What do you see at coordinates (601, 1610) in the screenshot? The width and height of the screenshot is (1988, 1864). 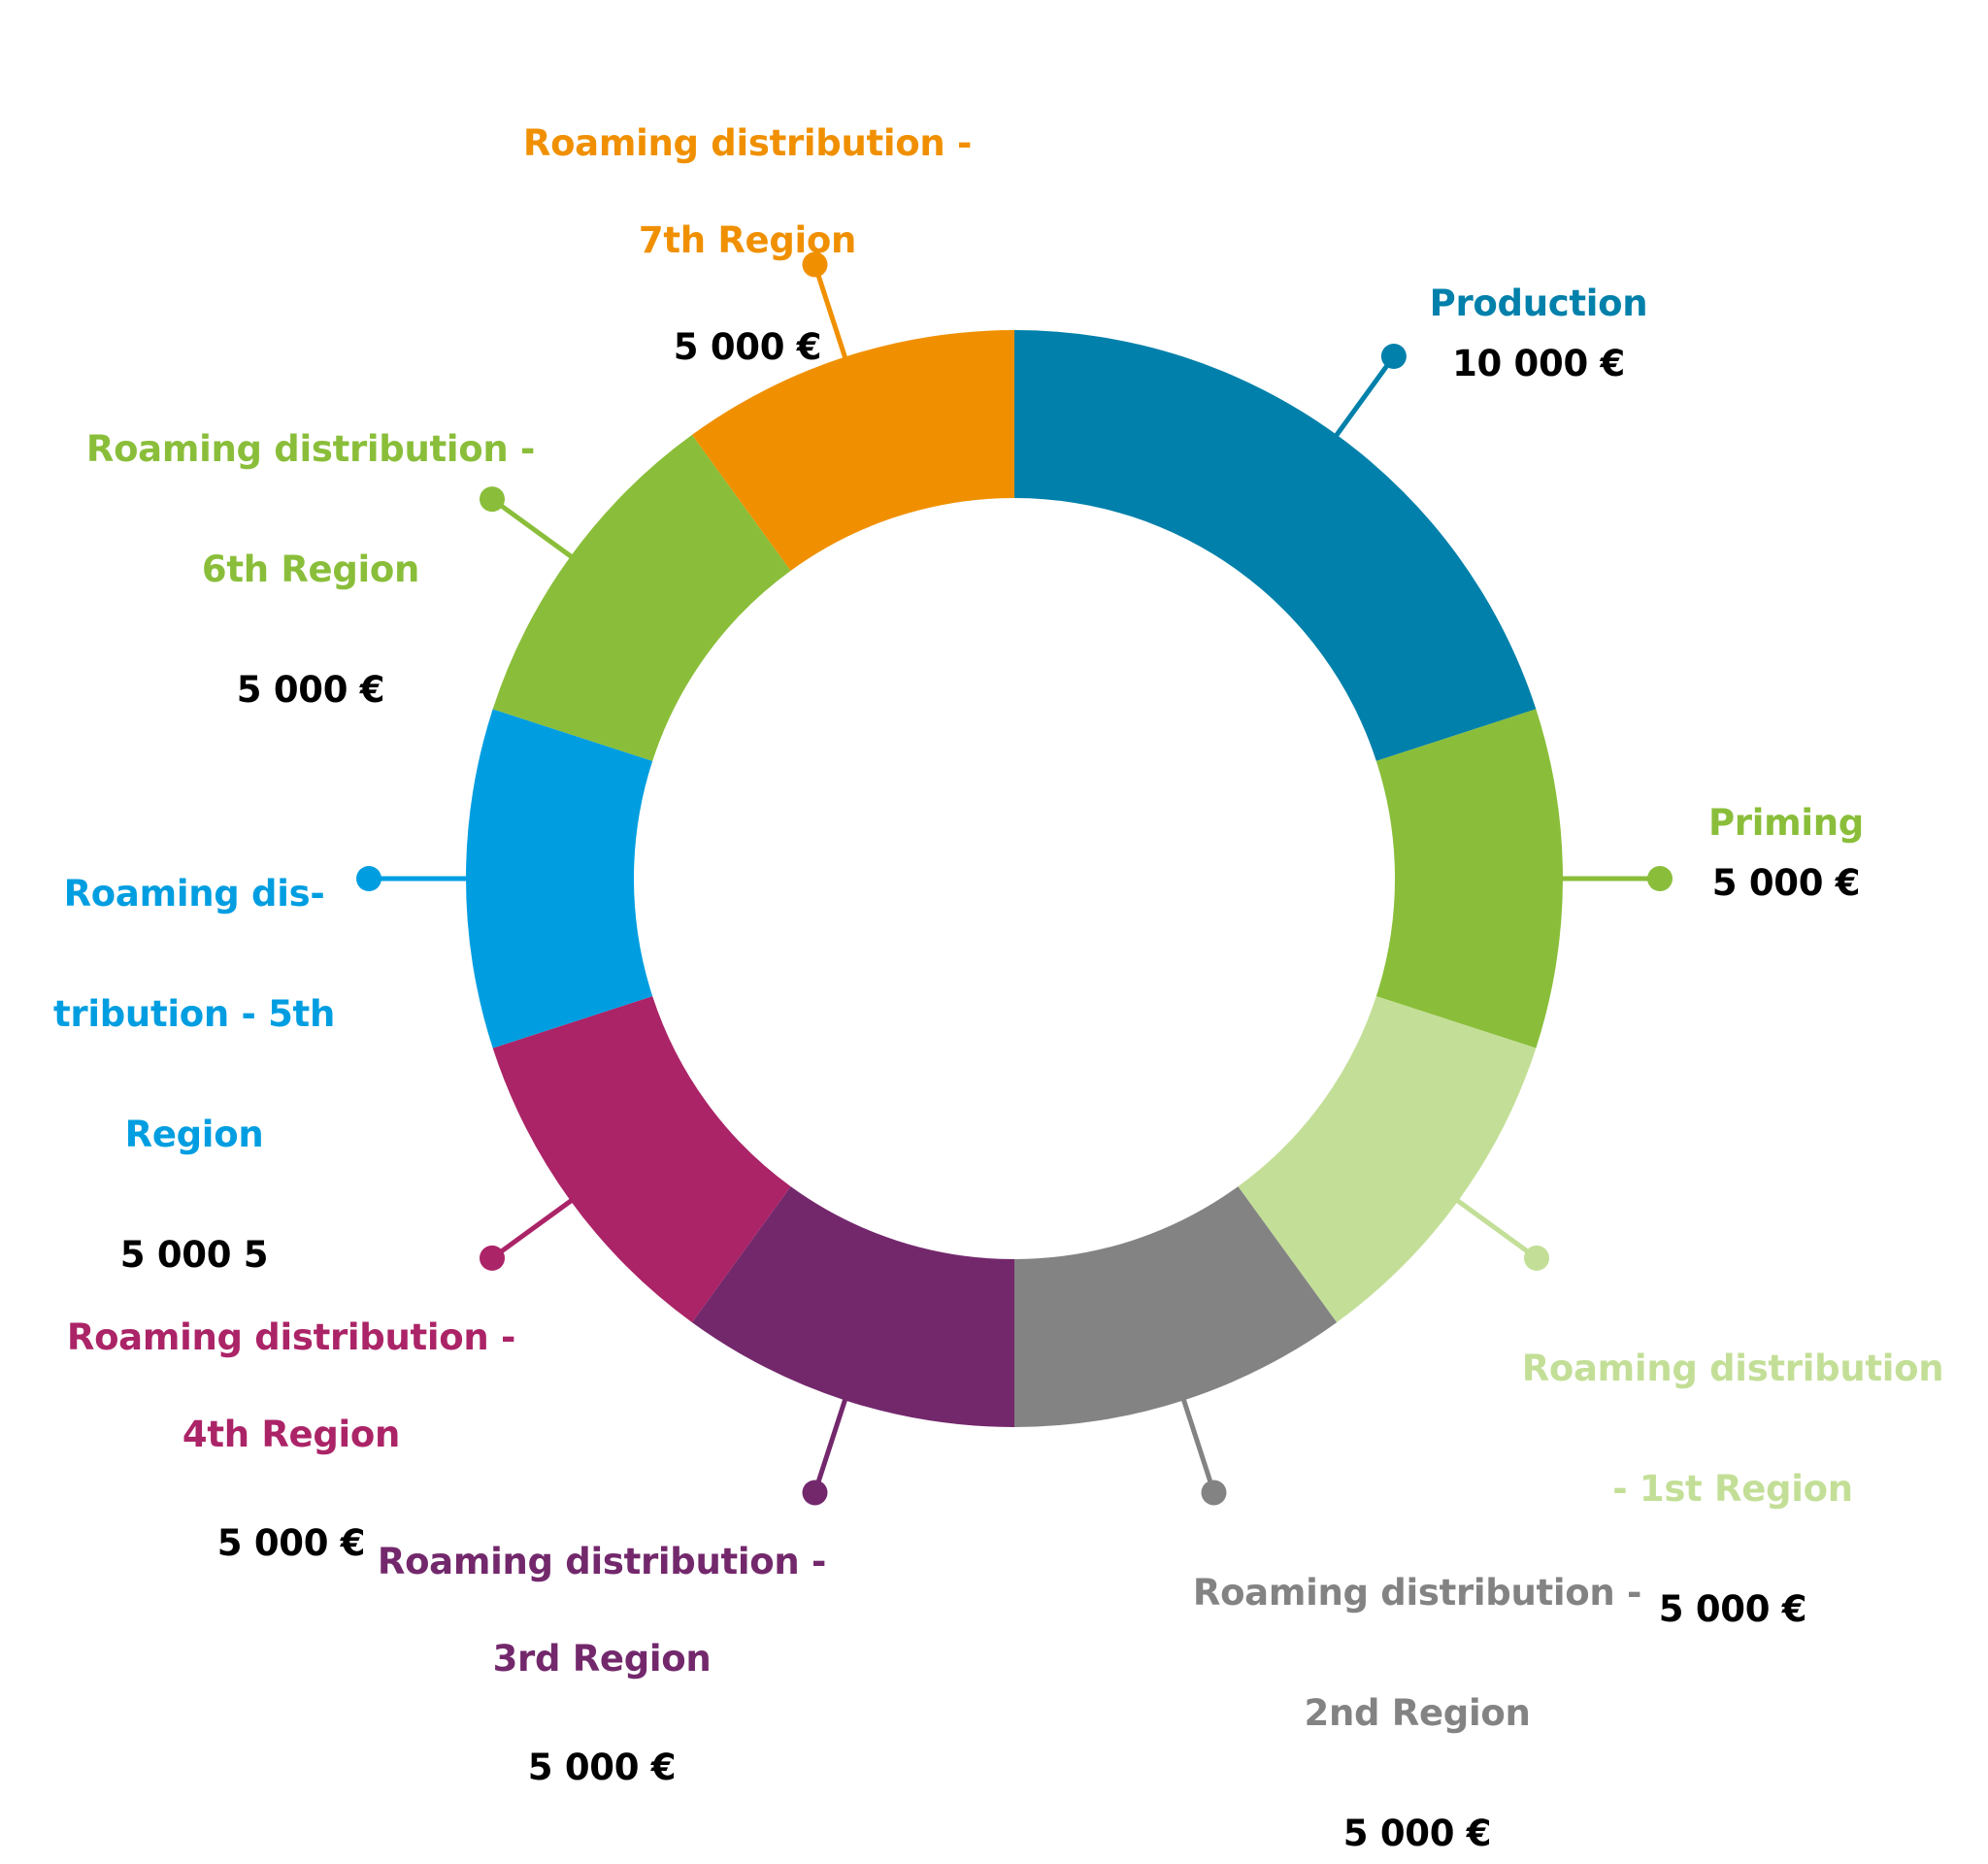 I see `label-name: Roaming distribution - 3rd Region` at bounding box center [601, 1610].